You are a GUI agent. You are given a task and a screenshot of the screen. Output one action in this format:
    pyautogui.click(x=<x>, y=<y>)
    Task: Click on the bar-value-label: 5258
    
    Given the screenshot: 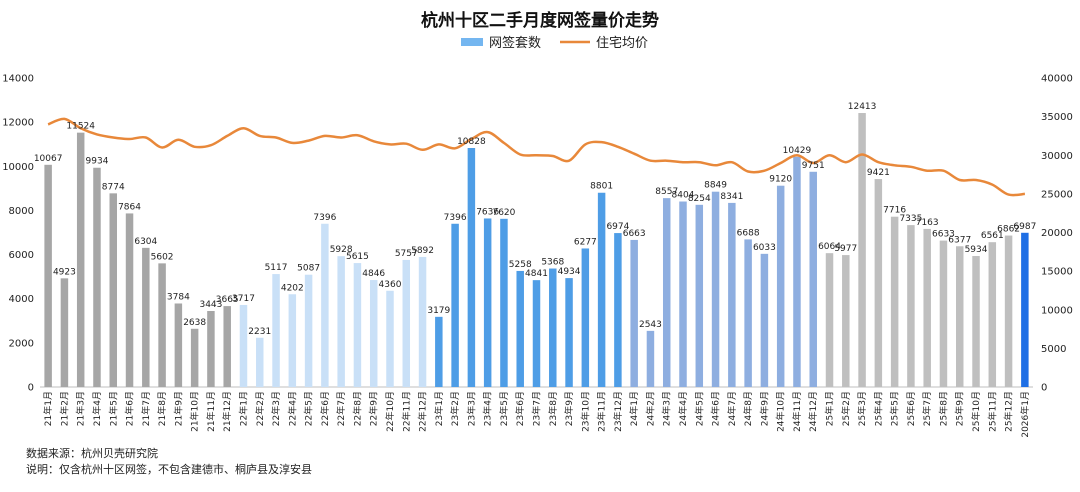 What is the action you would take?
    pyautogui.click(x=520, y=265)
    